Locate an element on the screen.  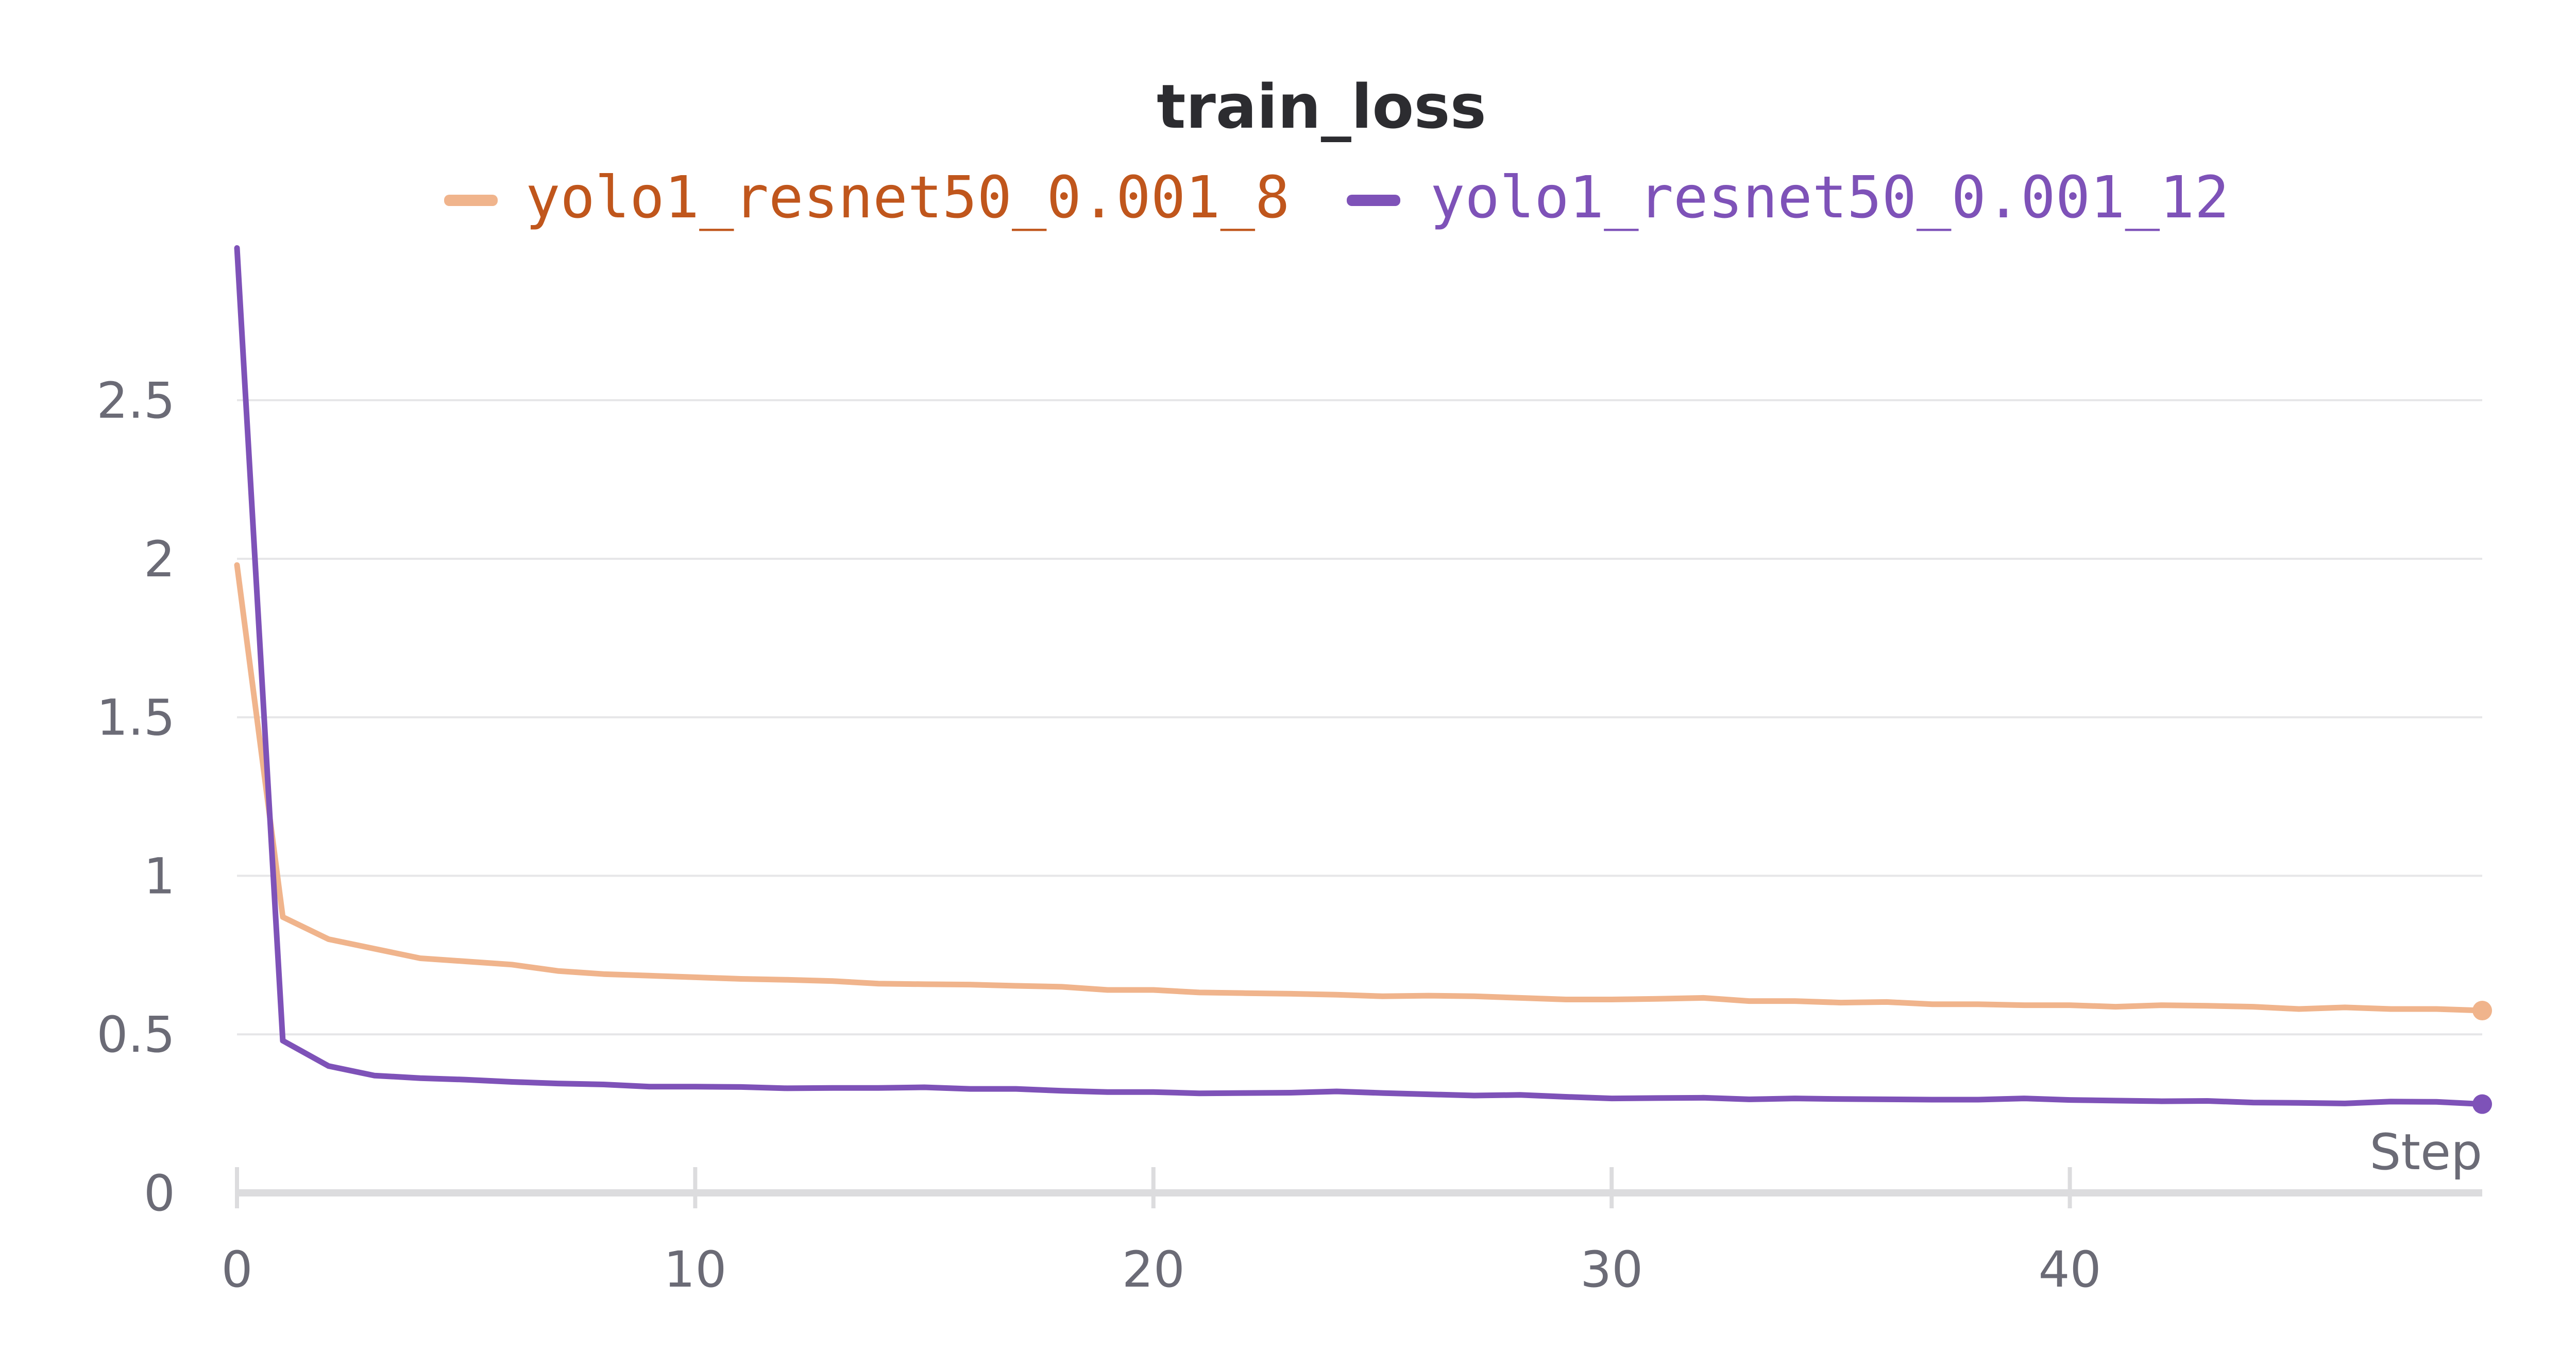
x-tick-label: 20 is located at coordinates (1153, 1269).